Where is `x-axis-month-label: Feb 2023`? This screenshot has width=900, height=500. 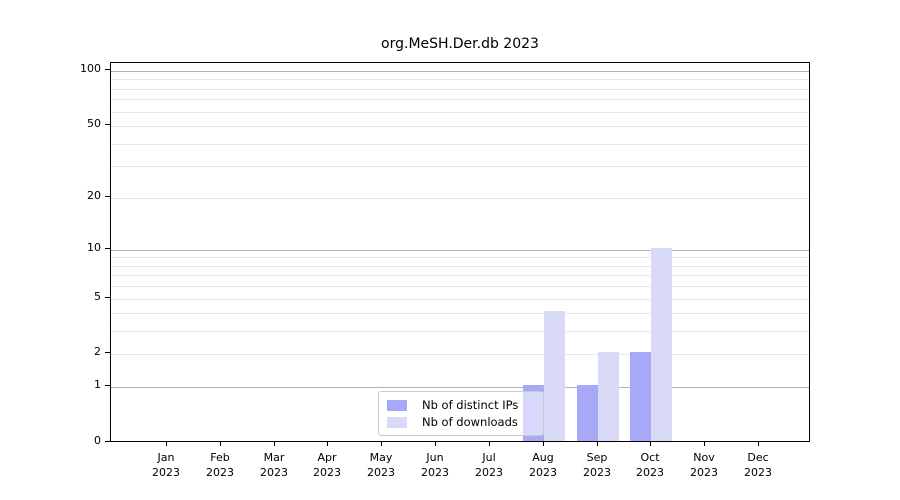
x-axis-month-label: Feb 2023 is located at coordinates (220, 465).